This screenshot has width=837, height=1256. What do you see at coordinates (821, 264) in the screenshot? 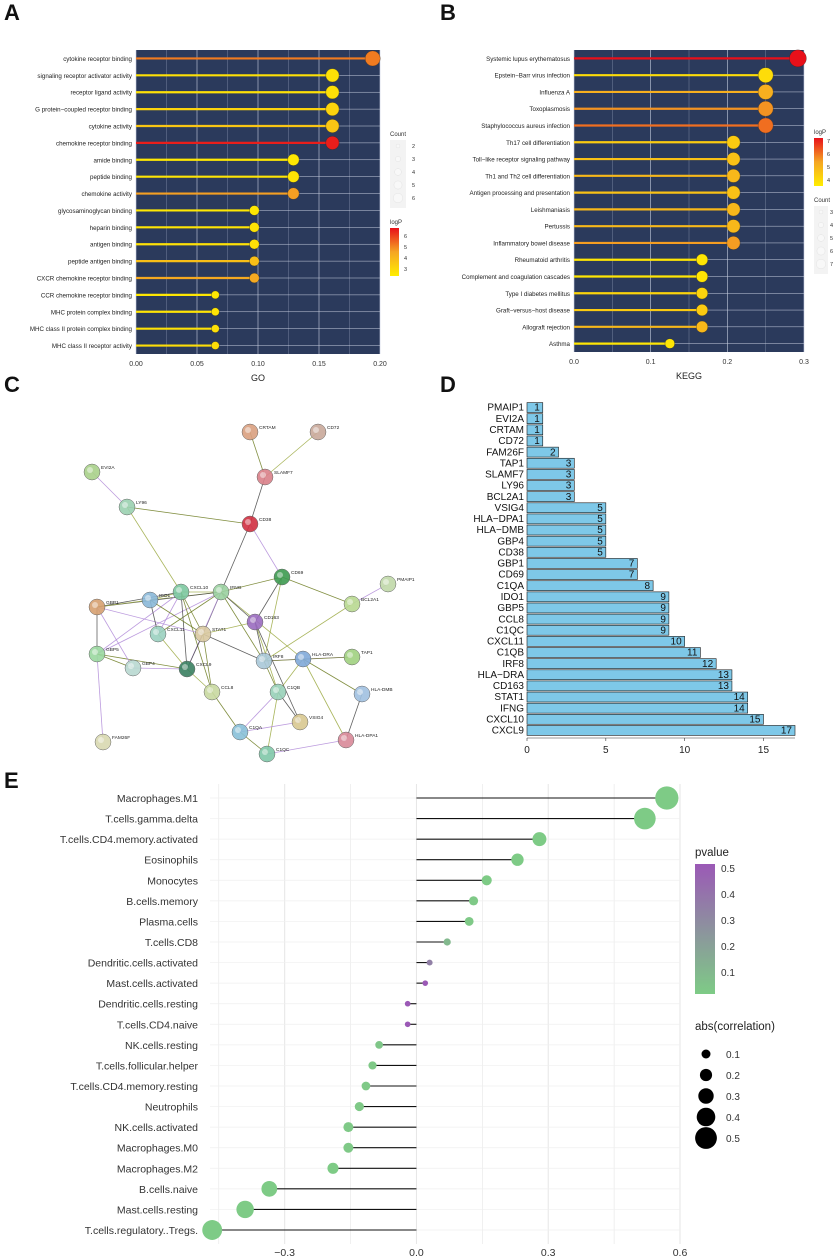
I see `legend-count-swatch` at bounding box center [821, 264].